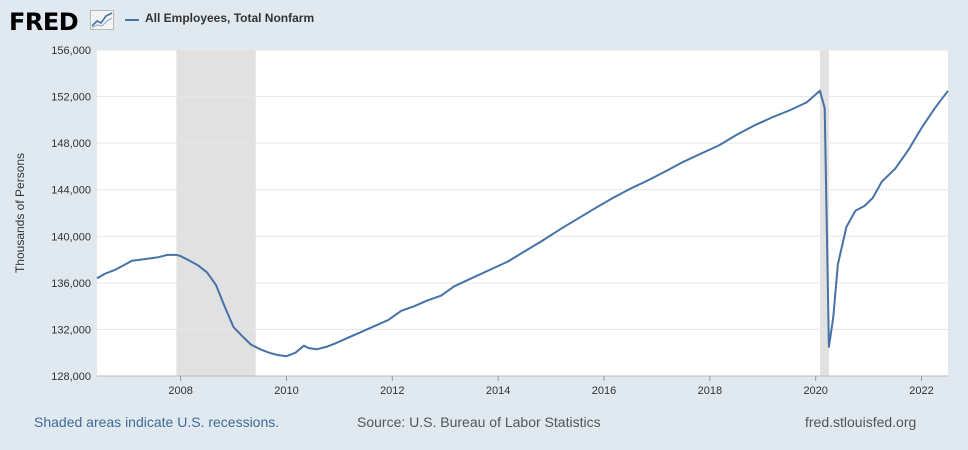 Image resolution: width=968 pixels, height=450 pixels. I want to click on x-tick-label: 2016, so click(604, 391).